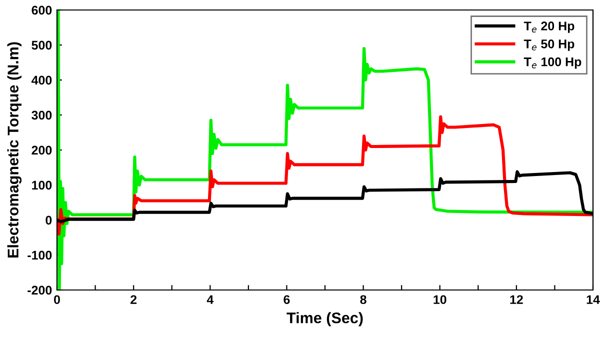  I want to click on x-tick-label: 6, so click(287, 299).